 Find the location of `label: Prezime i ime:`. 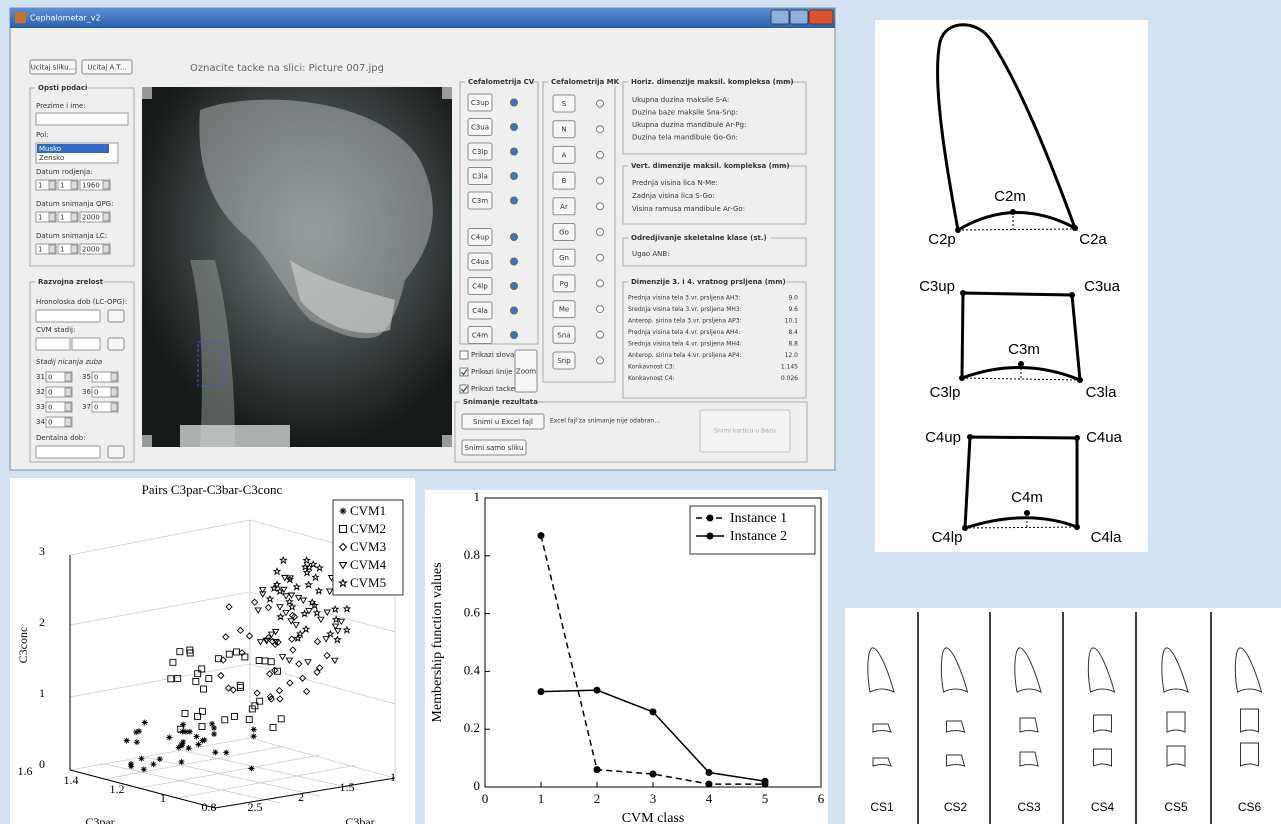

label: Prezime i ime: is located at coordinates (61, 106).